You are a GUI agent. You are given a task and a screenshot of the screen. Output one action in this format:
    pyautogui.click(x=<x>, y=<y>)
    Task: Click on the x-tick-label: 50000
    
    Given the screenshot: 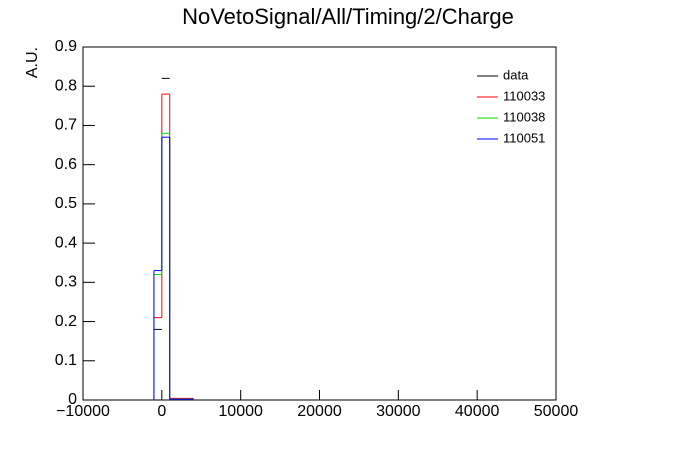 What is the action you would take?
    pyautogui.click(x=556, y=411)
    